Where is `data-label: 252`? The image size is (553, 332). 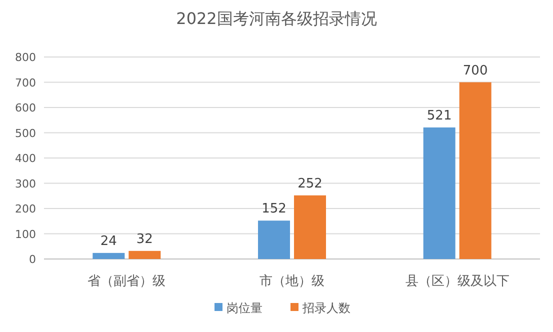 data-label: 252 is located at coordinates (310, 184).